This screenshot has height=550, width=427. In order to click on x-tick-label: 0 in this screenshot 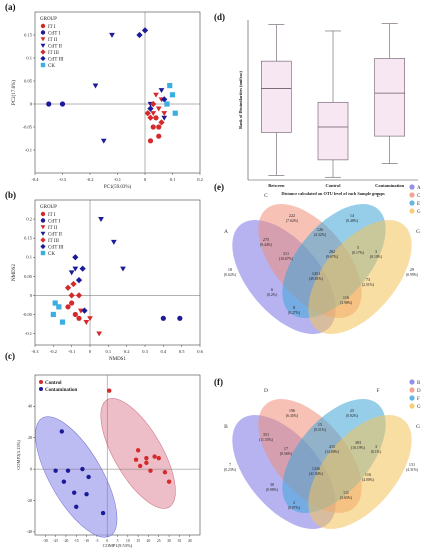, I will do `click(90, 351)`.